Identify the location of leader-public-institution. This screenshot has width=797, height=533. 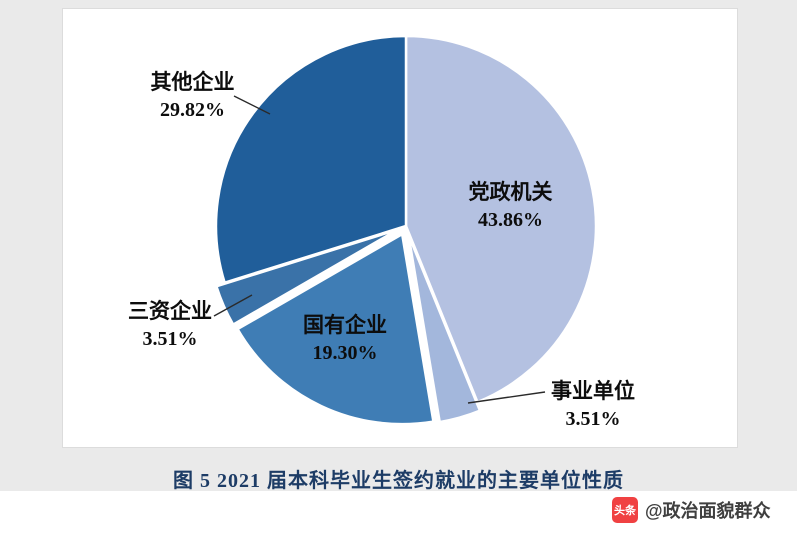
(506, 397).